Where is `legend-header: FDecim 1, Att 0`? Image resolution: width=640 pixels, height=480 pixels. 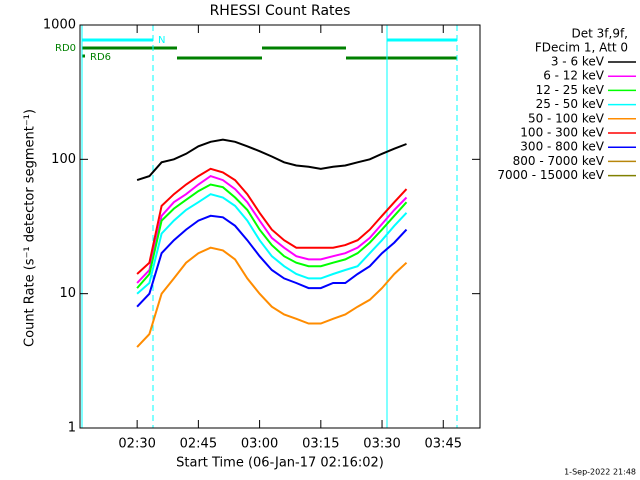
legend-header: FDecim 1, Att 0 is located at coordinates (581, 48).